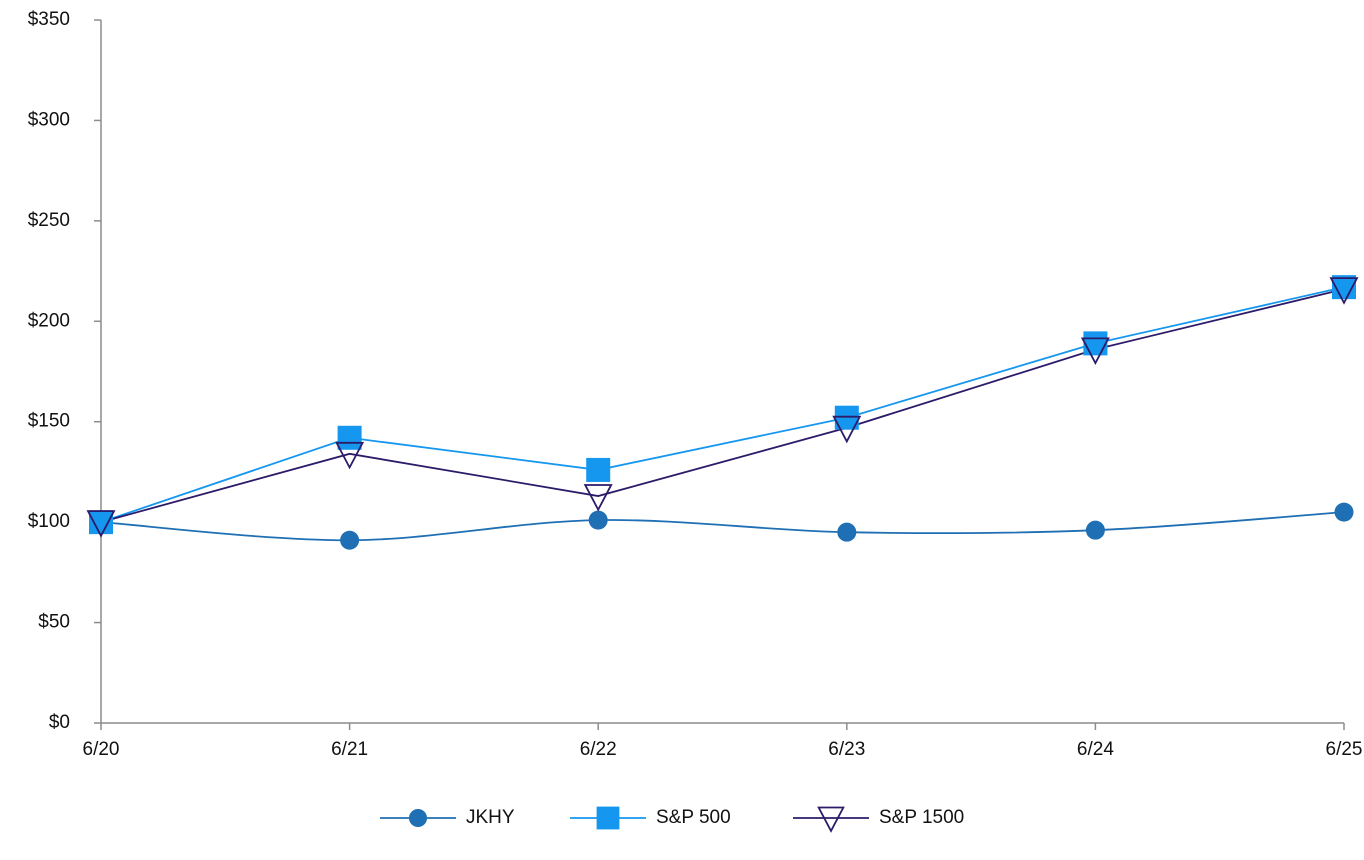 The height and width of the screenshot is (860, 1364). What do you see at coordinates (49, 320) in the screenshot?
I see `y-tick-label: $200` at bounding box center [49, 320].